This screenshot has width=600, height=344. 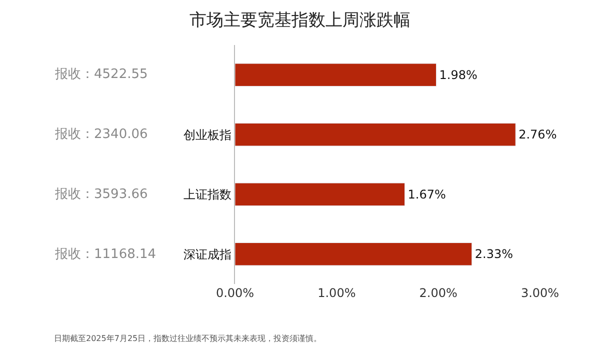 What do you see at coordinates (438, 293) in the screenshot?
I see `x-tick-label: 2.00%` at bounding box center [438, 293].